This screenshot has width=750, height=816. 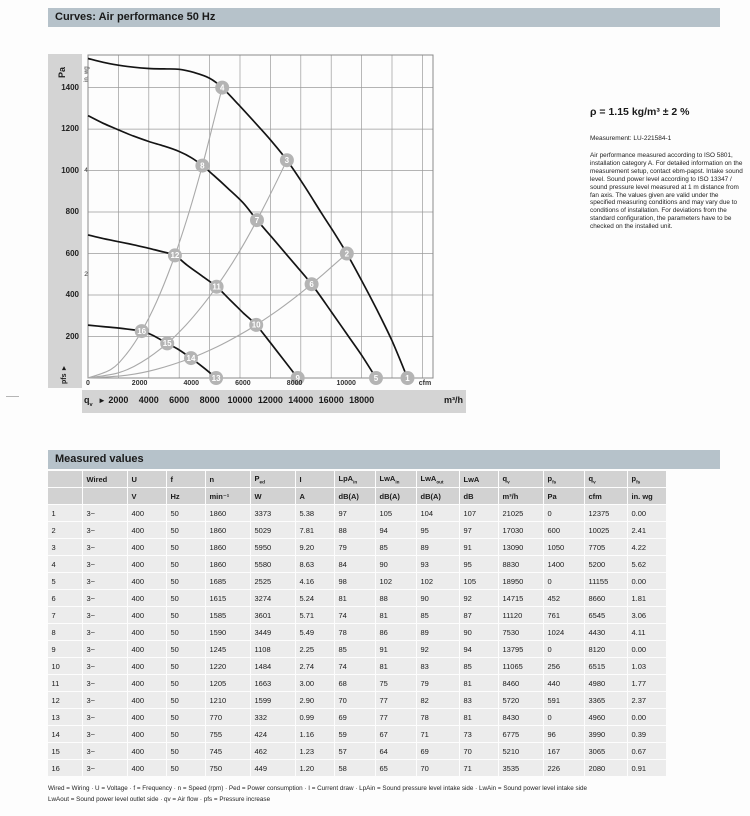 I want to click on table-cell: 2.74, so click(x=314, y=666).